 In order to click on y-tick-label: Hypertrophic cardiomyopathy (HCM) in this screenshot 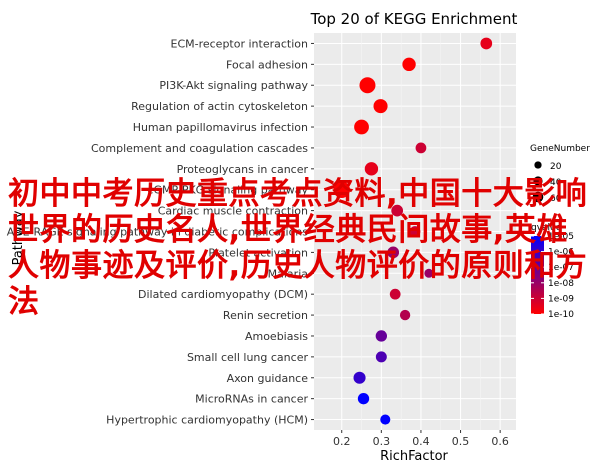, I will do `click(207, 420)`.